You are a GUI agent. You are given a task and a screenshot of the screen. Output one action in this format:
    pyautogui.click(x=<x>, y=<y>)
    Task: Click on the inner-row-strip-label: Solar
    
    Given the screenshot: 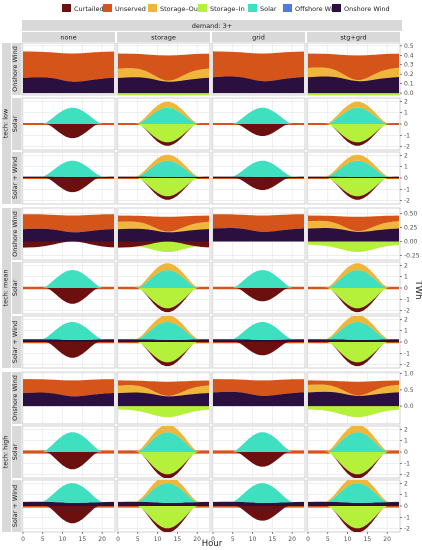 What is the action you would take?
    pyautogui.click(x=15, y=287)
    